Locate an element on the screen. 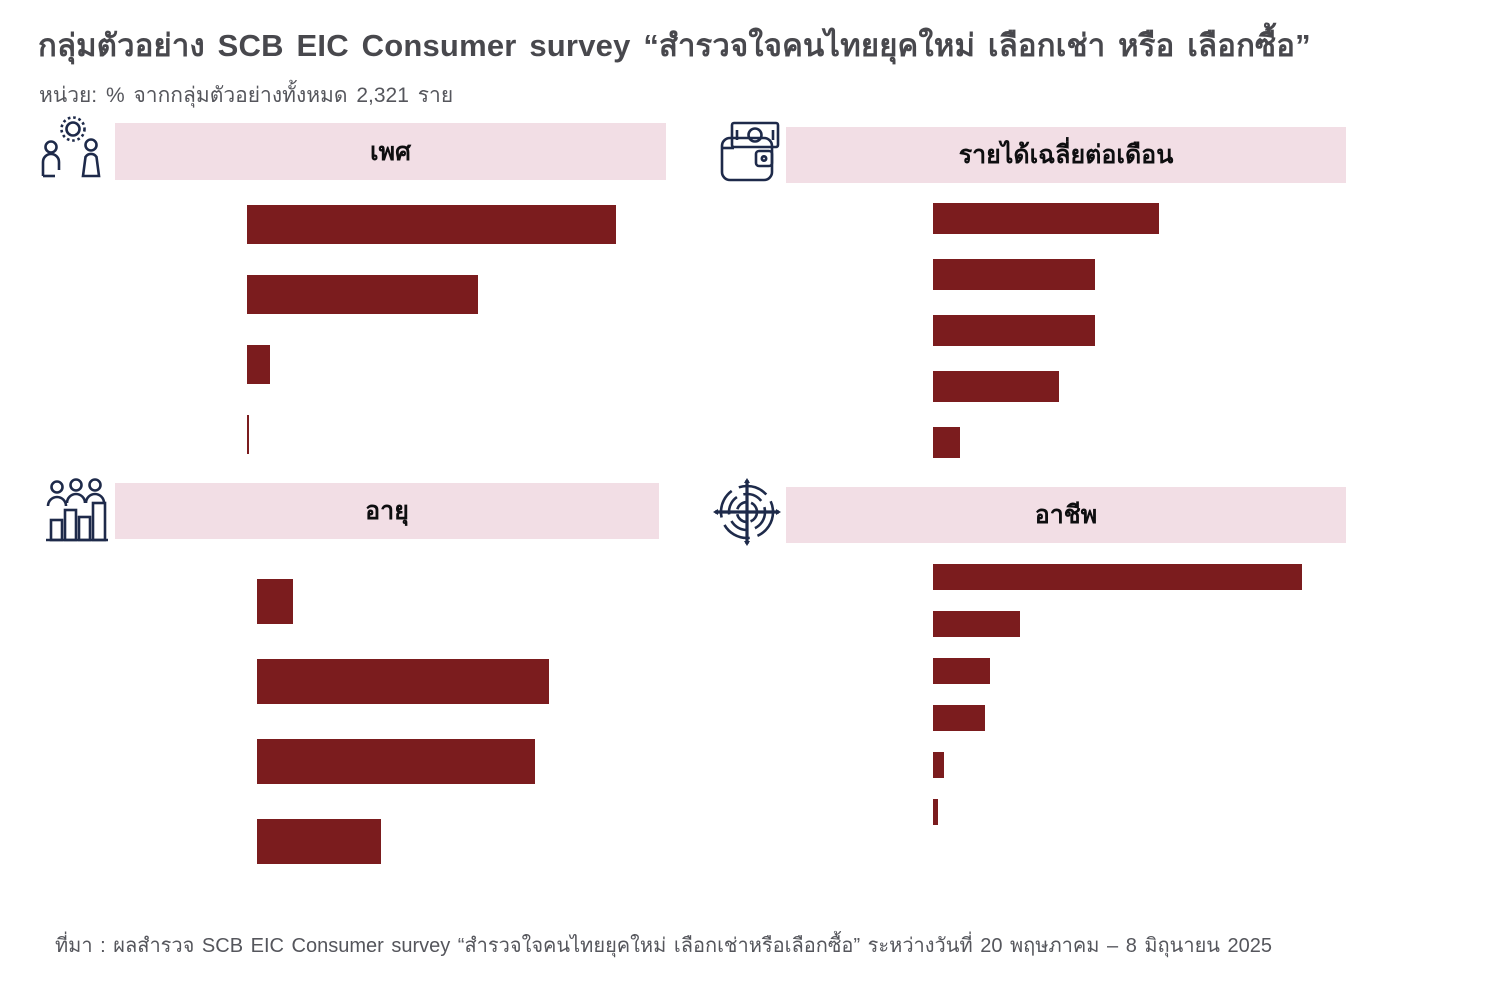  wallet-money-icon is located at coordinates (750, 152).